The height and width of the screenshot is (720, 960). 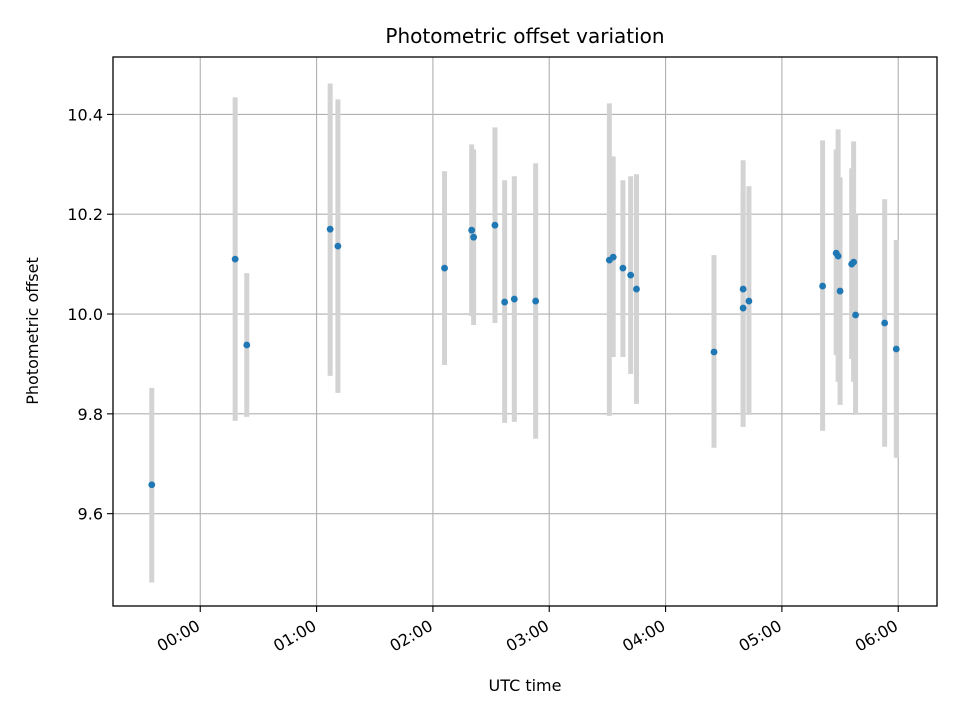 What do you see at coordinates (527, 636) in the screenshot?
I see `x-tick-label: 03:00` at bounding box center [527, 636].